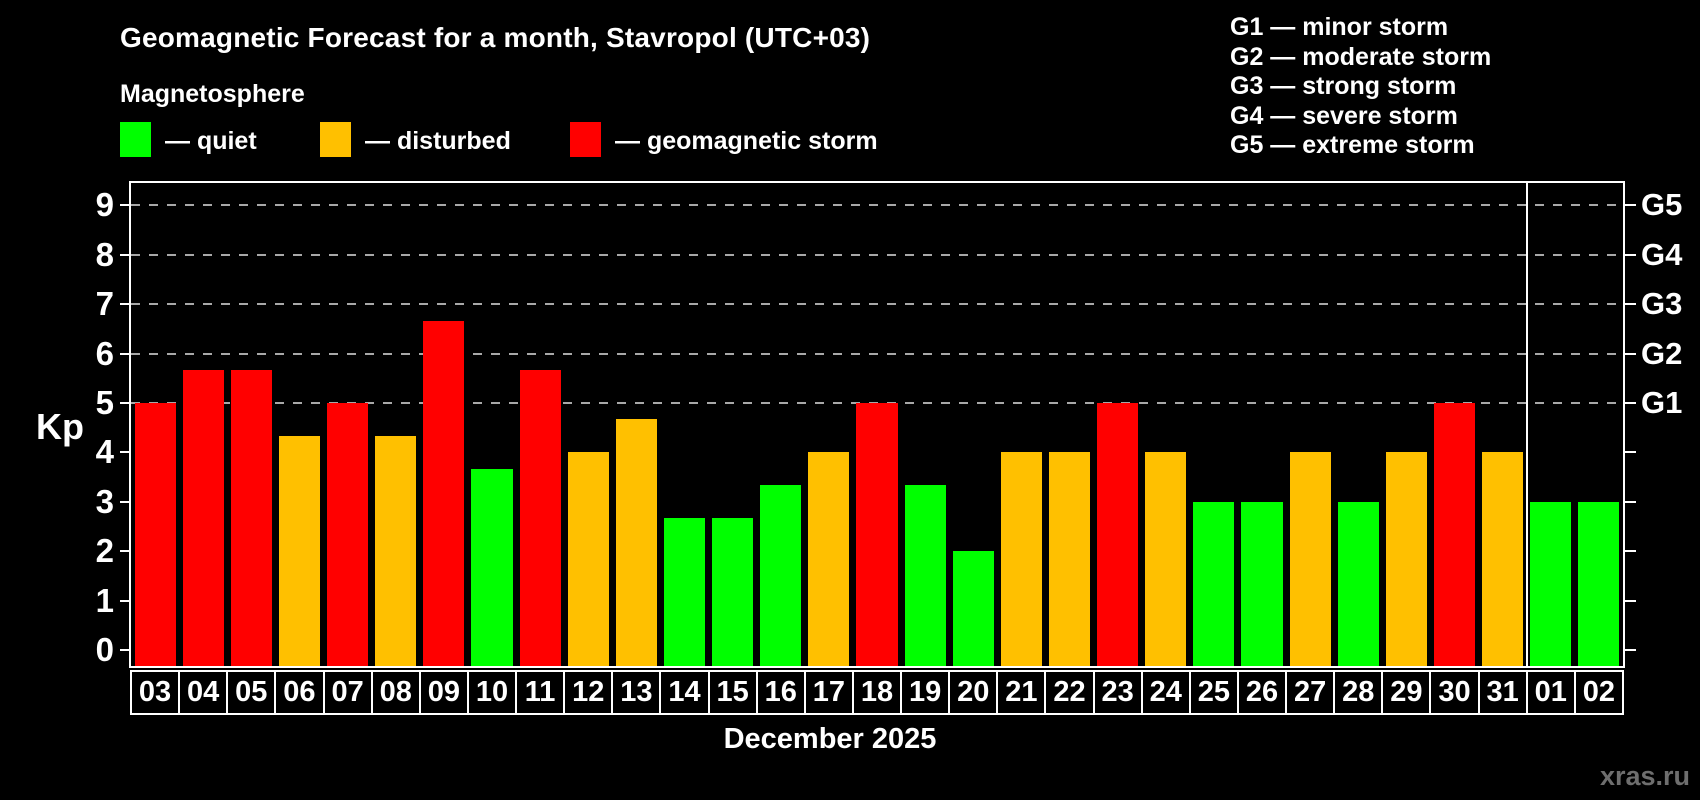 Image resolution: width=1700 pixels, height=800 pixels. What do you see at coordinates (1502, 692) in the screenshot?
I see `day-label-31: 31` at bounding box center [1502, 692].